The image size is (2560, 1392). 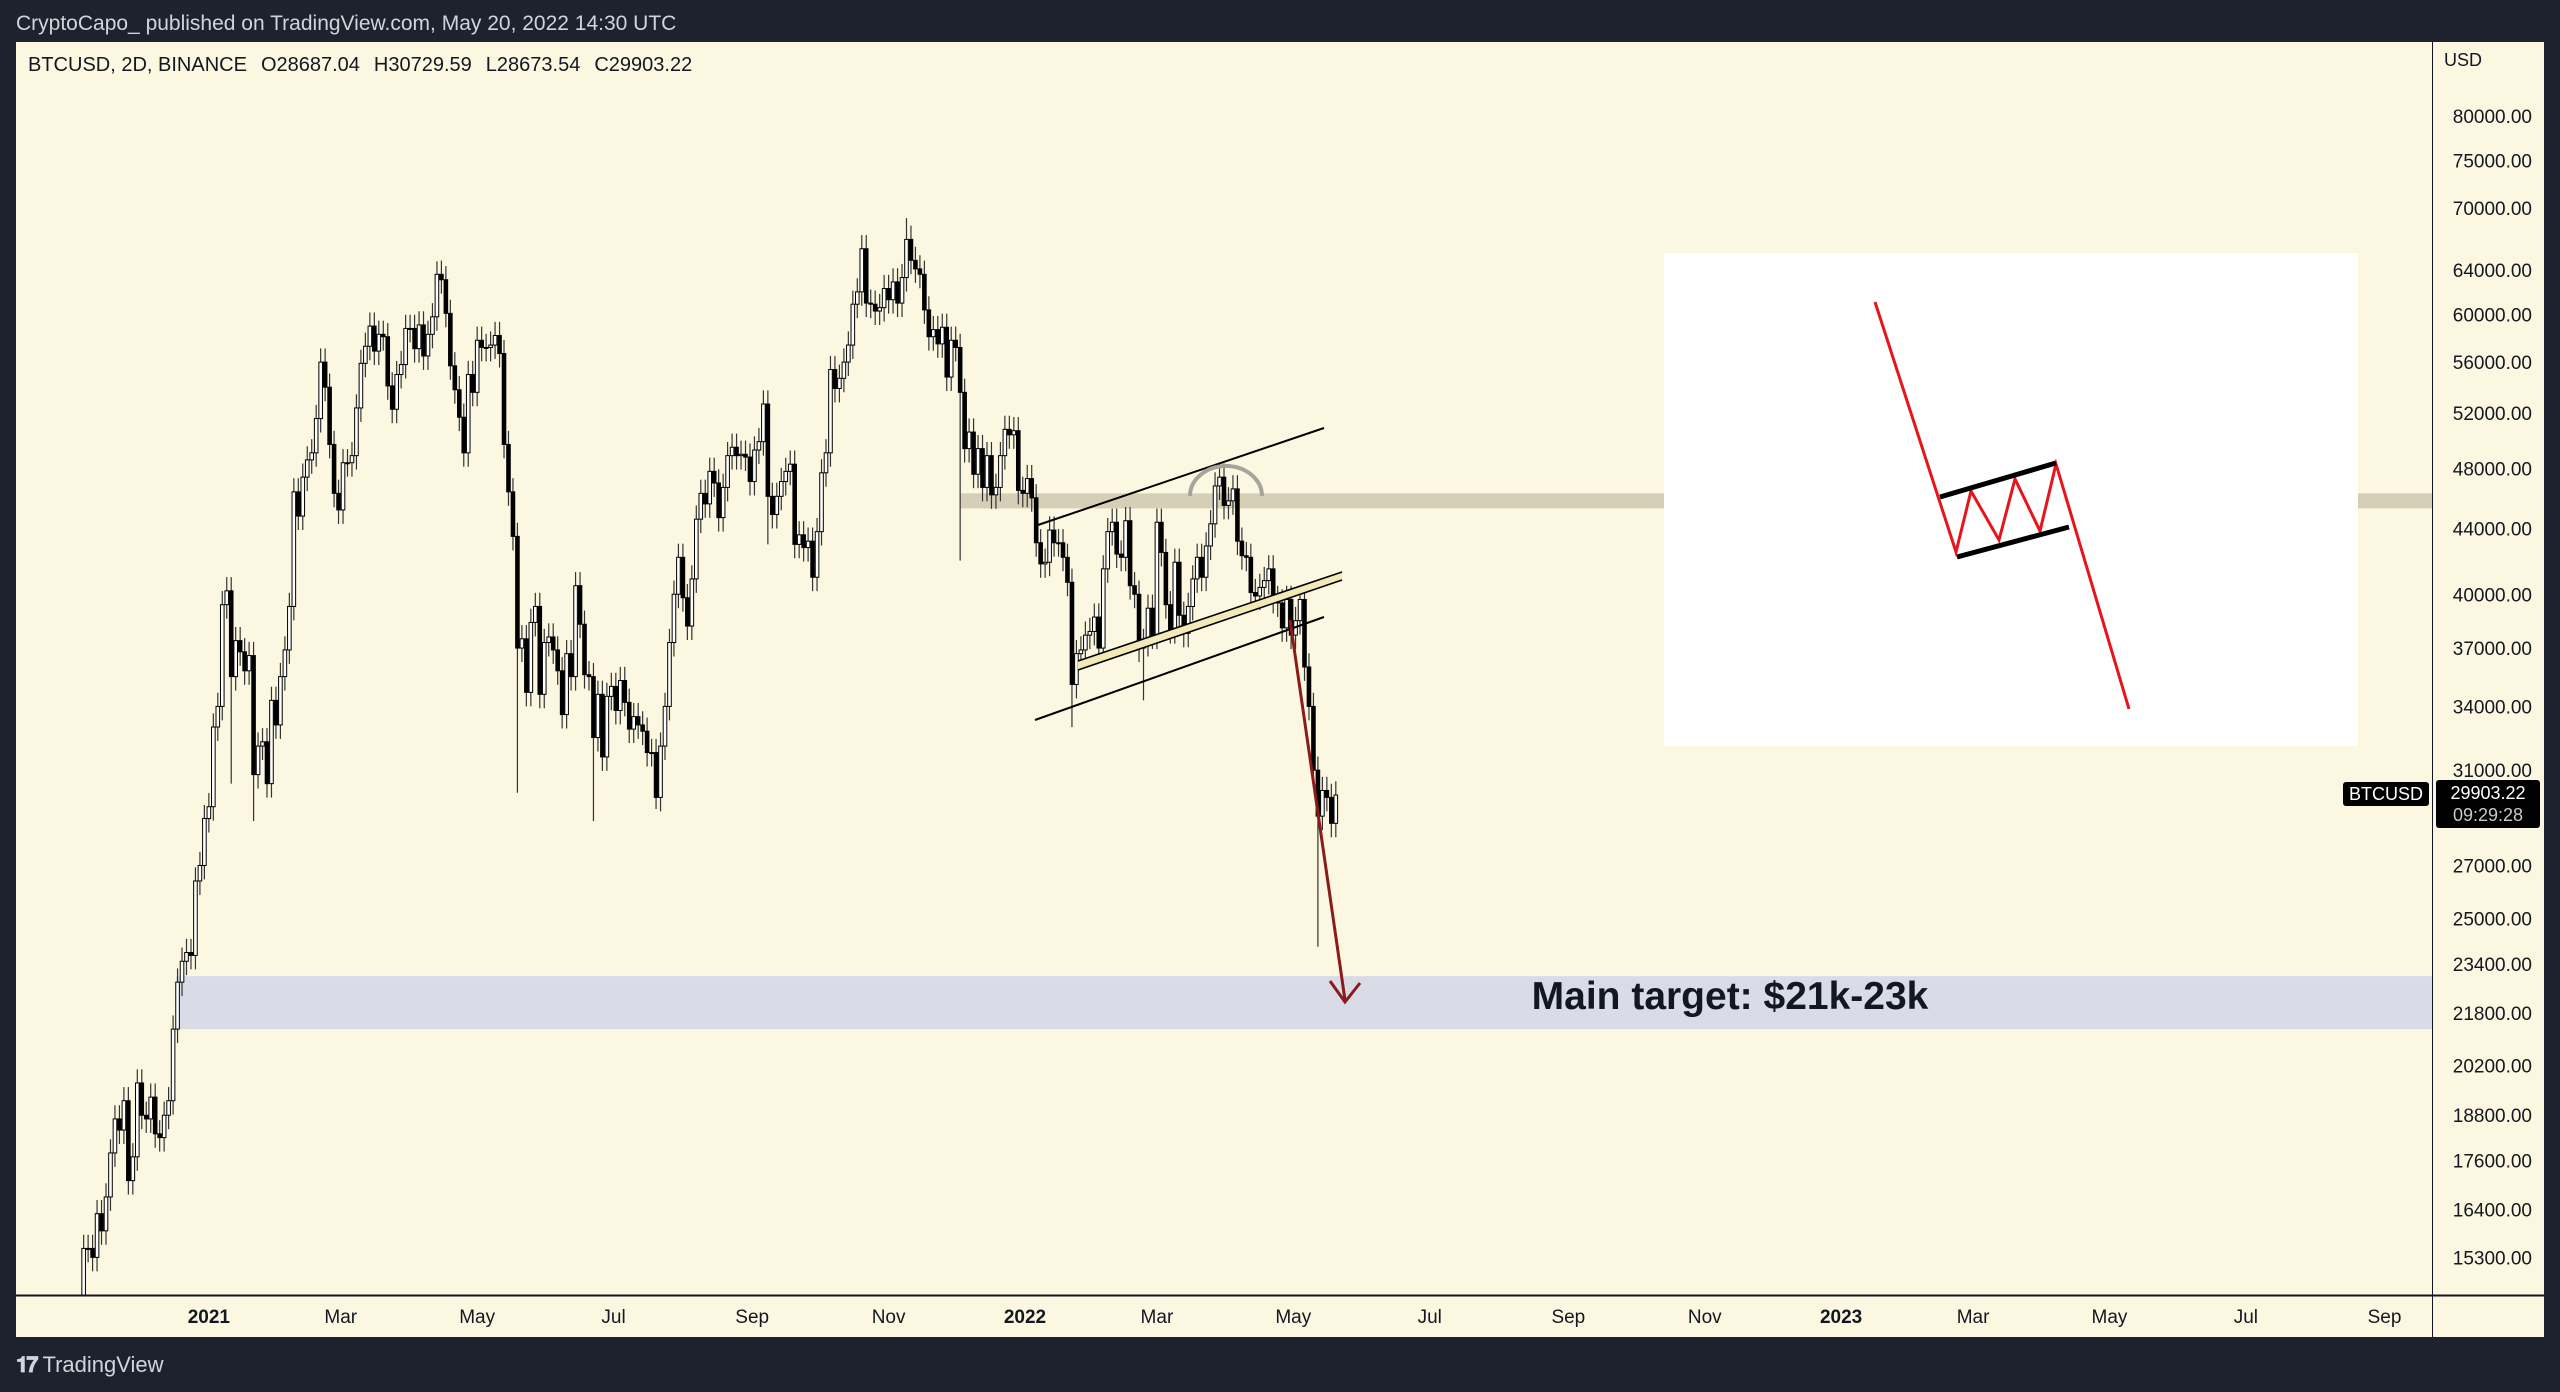 I want to click on inner-support-line-bottom, so click(x=1210, y=625).